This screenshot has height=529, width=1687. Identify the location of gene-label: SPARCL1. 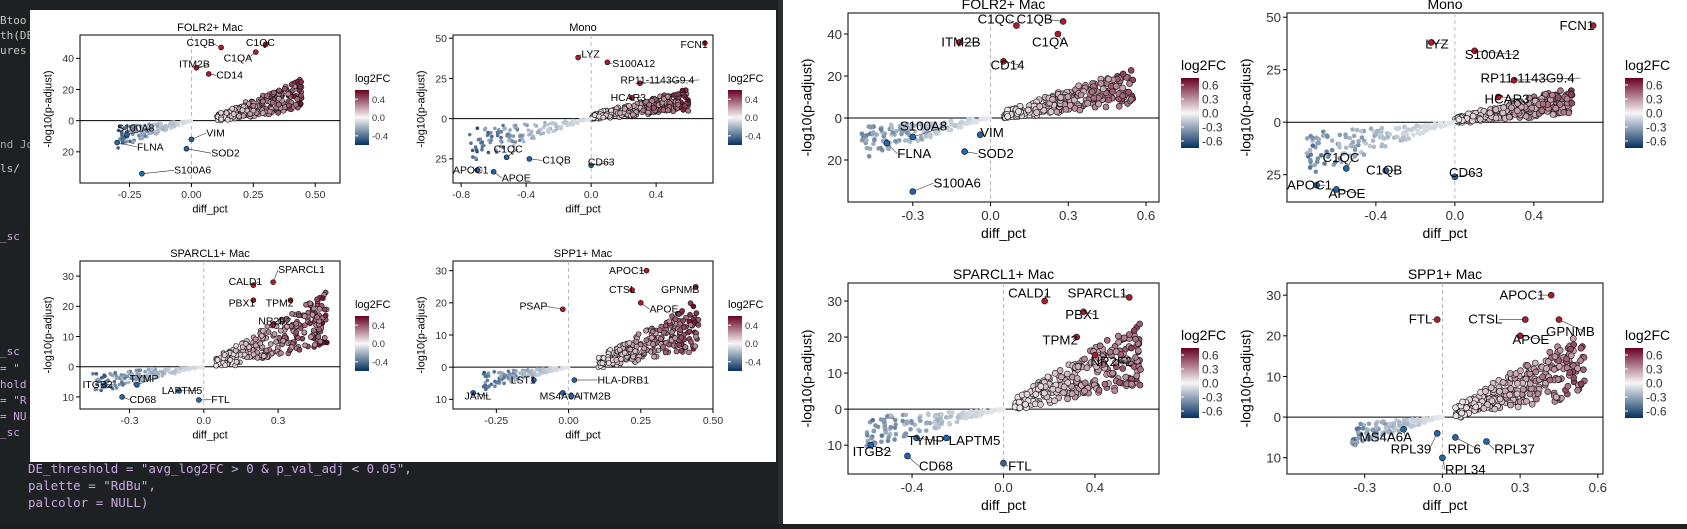
(301, 270).